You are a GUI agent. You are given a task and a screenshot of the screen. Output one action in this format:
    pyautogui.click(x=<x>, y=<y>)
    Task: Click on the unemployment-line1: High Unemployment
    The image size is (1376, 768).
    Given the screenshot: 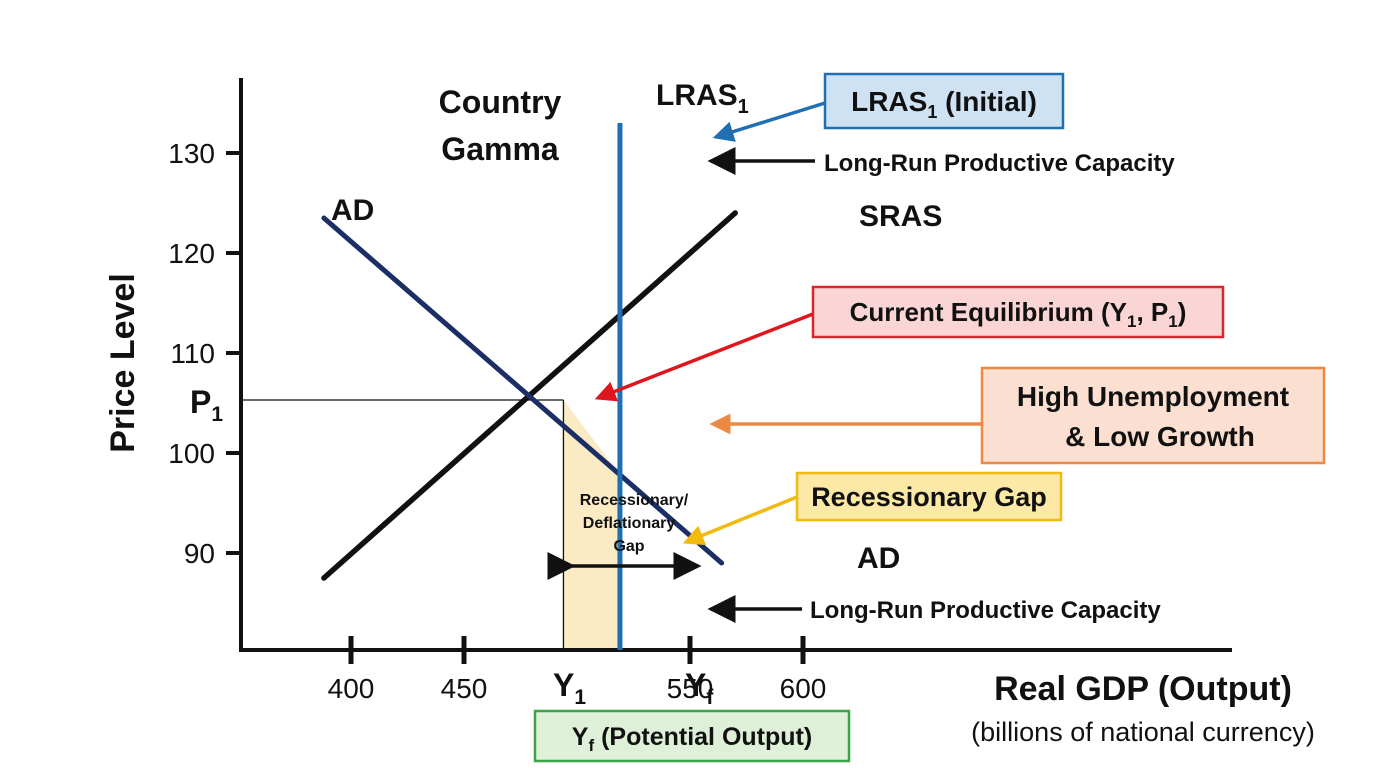 What is the action you would take?
    pyautogui.click(x=1153, y=396)
    